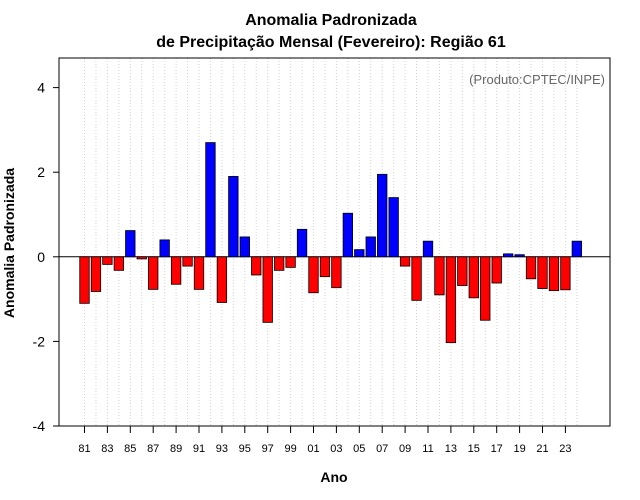  Describe the element at coordinates (427, 449) in the screenshot. I see `x-tick-label: 11` at that location.